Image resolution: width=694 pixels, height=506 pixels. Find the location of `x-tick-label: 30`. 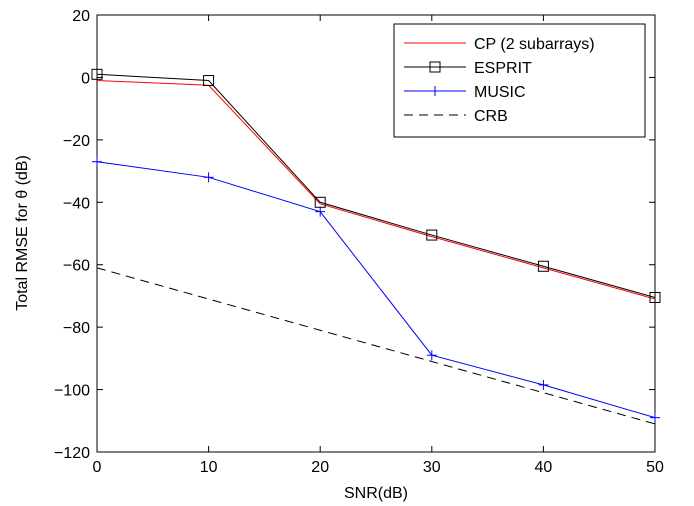

x-tick-label: 30 is located at coordinates (432, 467).